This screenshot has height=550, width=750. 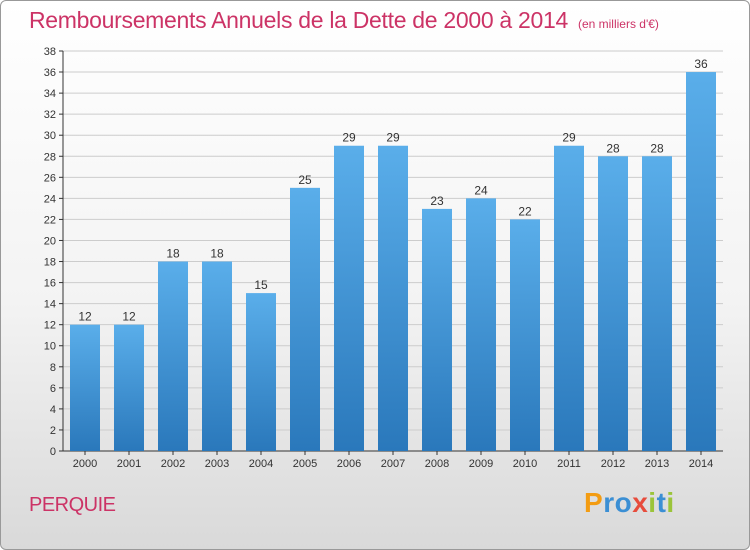 I want to click on x-tick-label: 2003, so click(x=217, y=464).